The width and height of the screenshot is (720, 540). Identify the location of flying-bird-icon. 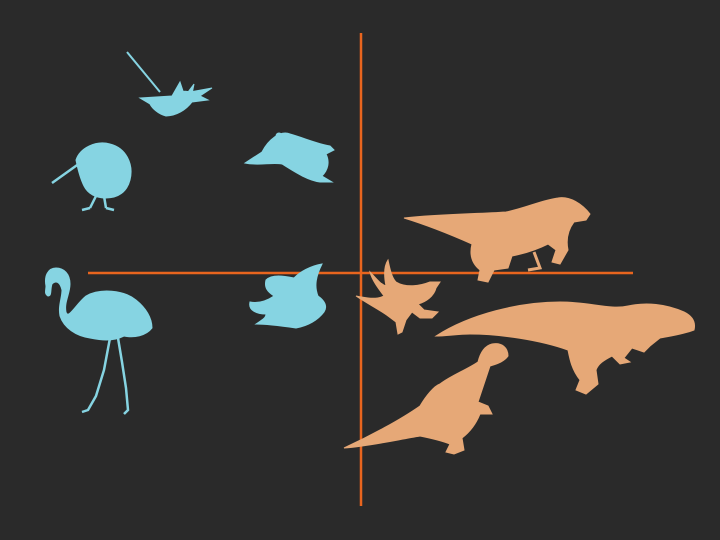
(288, 296).